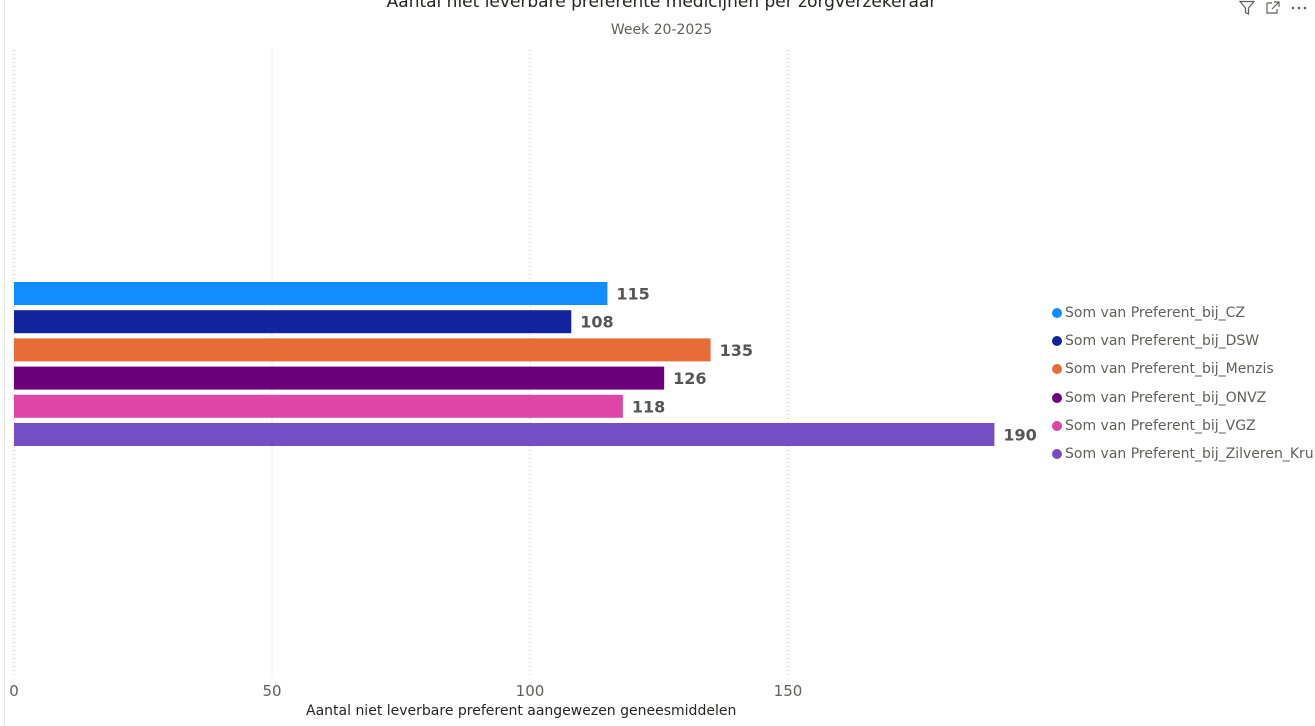 This screenshot has height=726, width=1315. I want to click on visual-header-toolbar, so click(1275, 9).